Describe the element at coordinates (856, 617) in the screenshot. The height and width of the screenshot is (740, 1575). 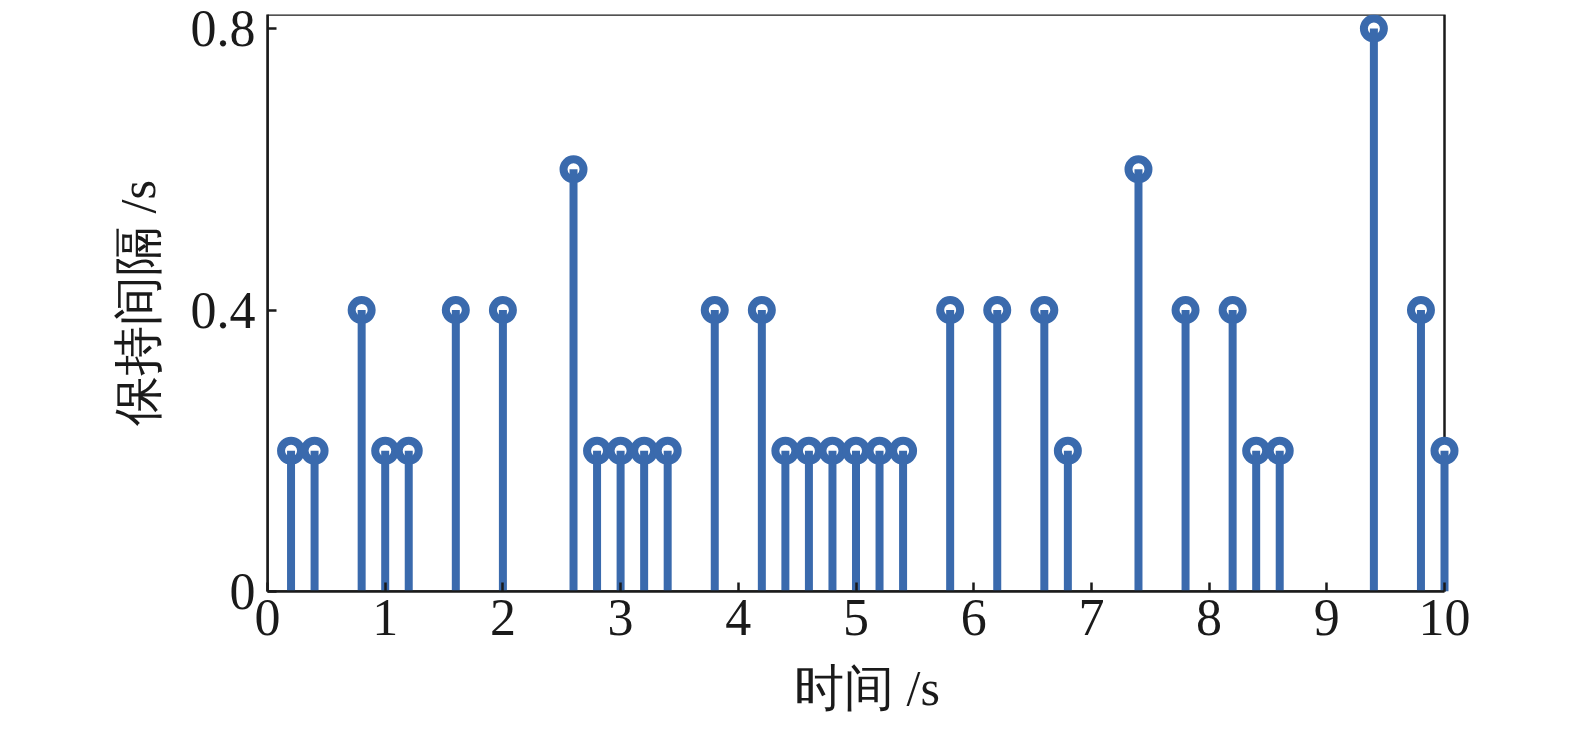
I see `x-tick-label: 5` at that location.